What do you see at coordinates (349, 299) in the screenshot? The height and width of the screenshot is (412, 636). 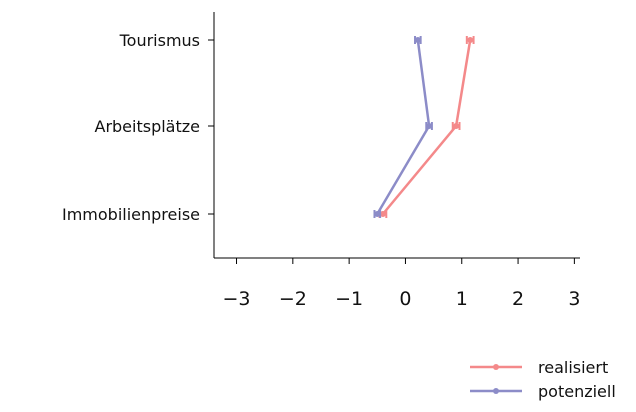 I see `x-tick-label: −1` at bounding box center [349, 299].